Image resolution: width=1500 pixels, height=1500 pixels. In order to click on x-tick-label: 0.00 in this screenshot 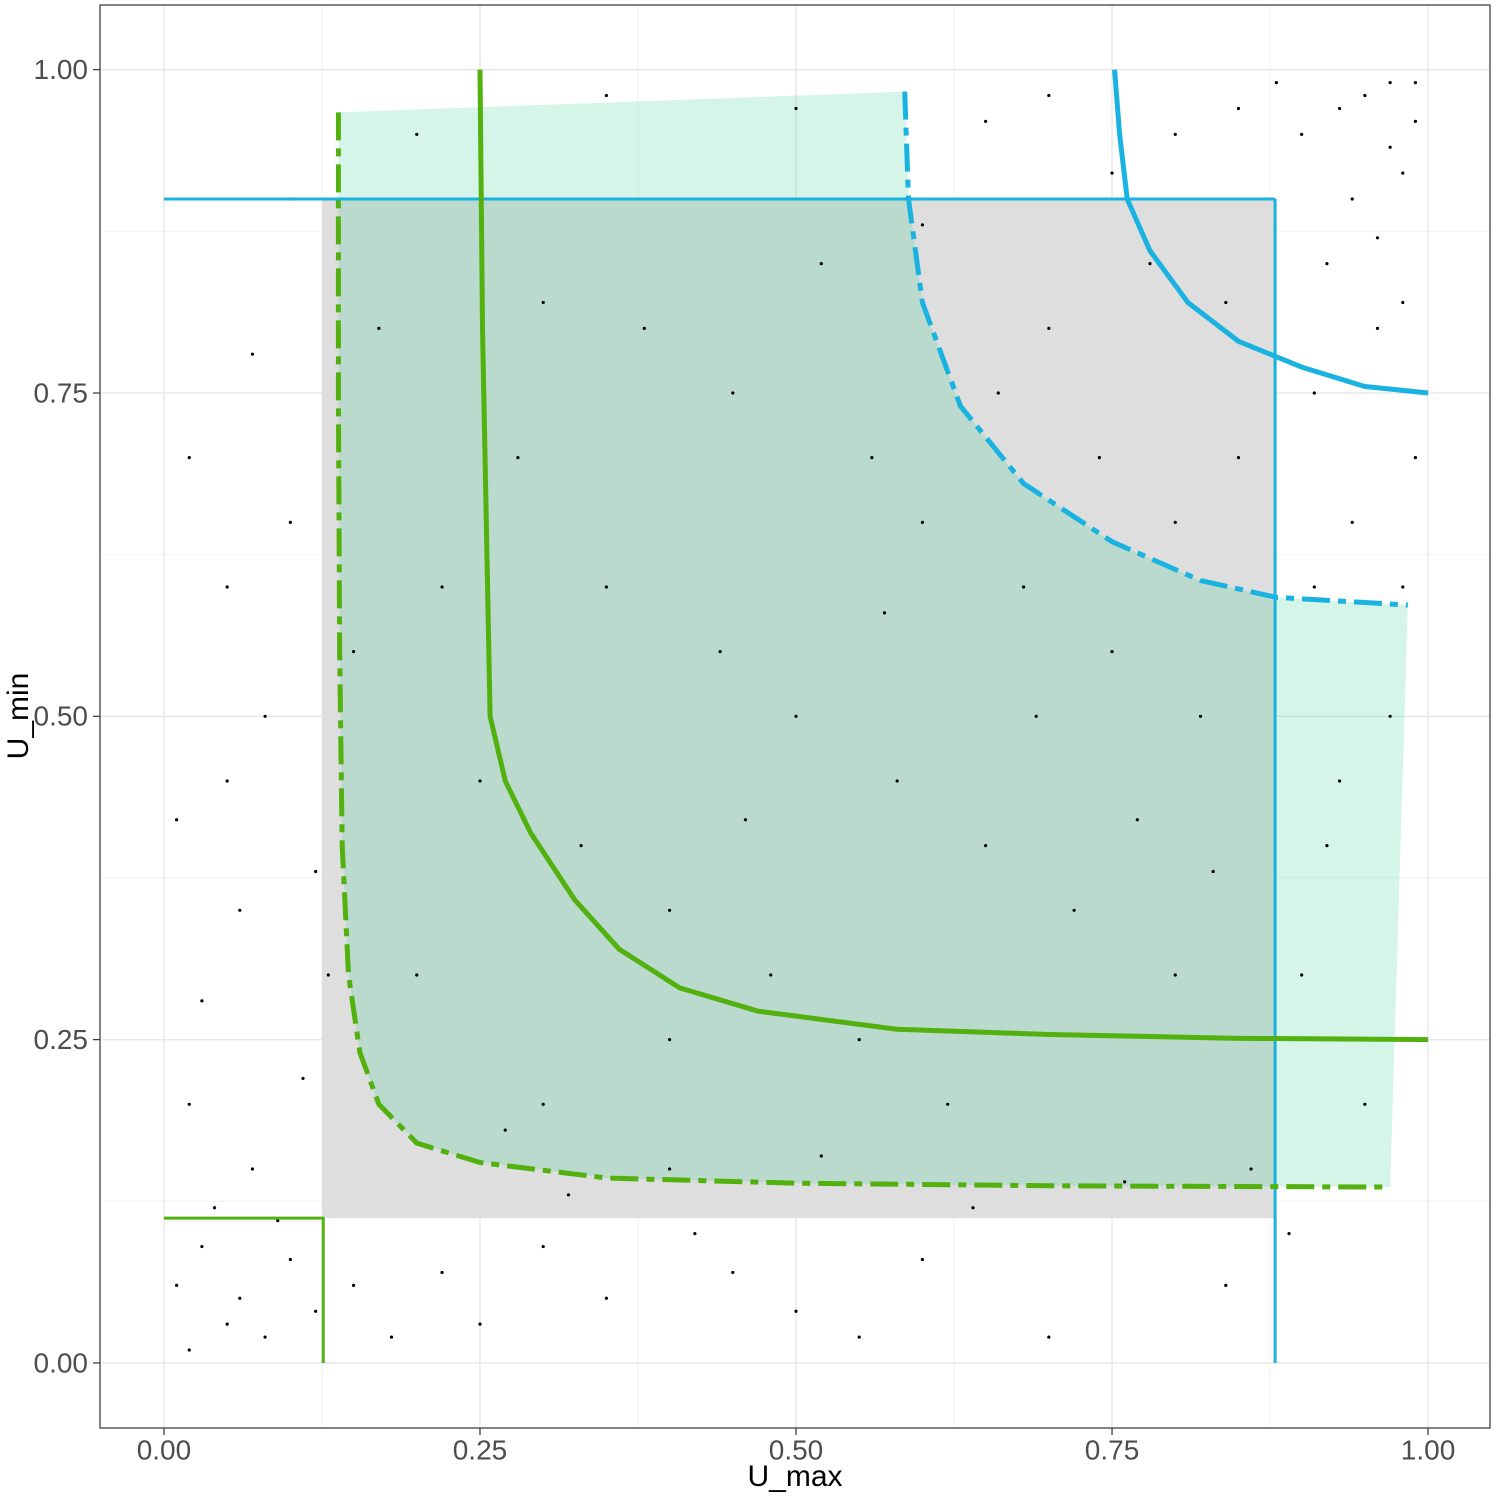, I will do `click(164, 1449)`.